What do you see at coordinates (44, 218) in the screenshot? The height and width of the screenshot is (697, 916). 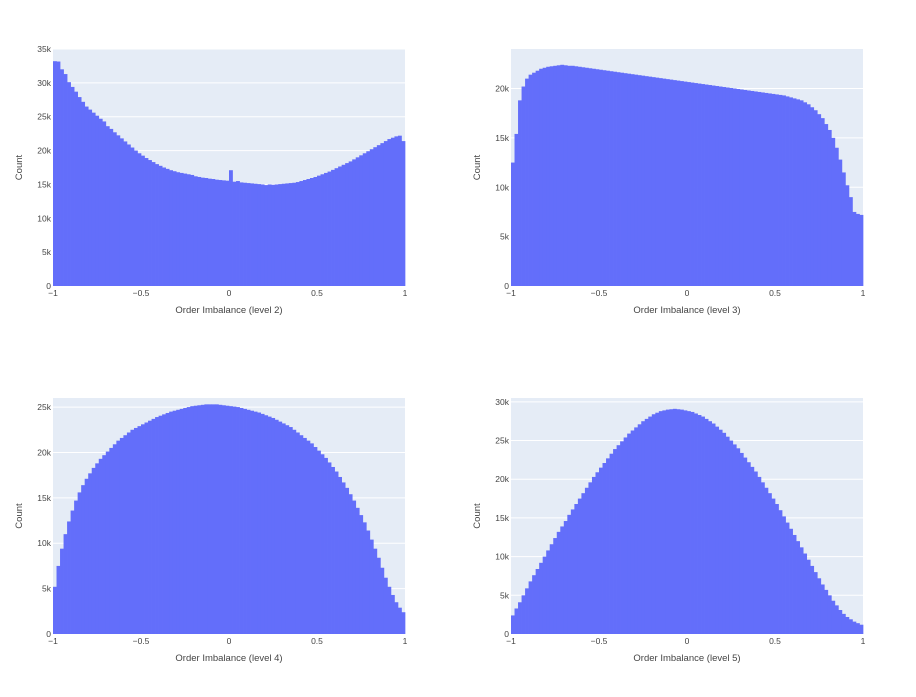 I see `y-tick-label: 10k` at bounding box center [44, 218].